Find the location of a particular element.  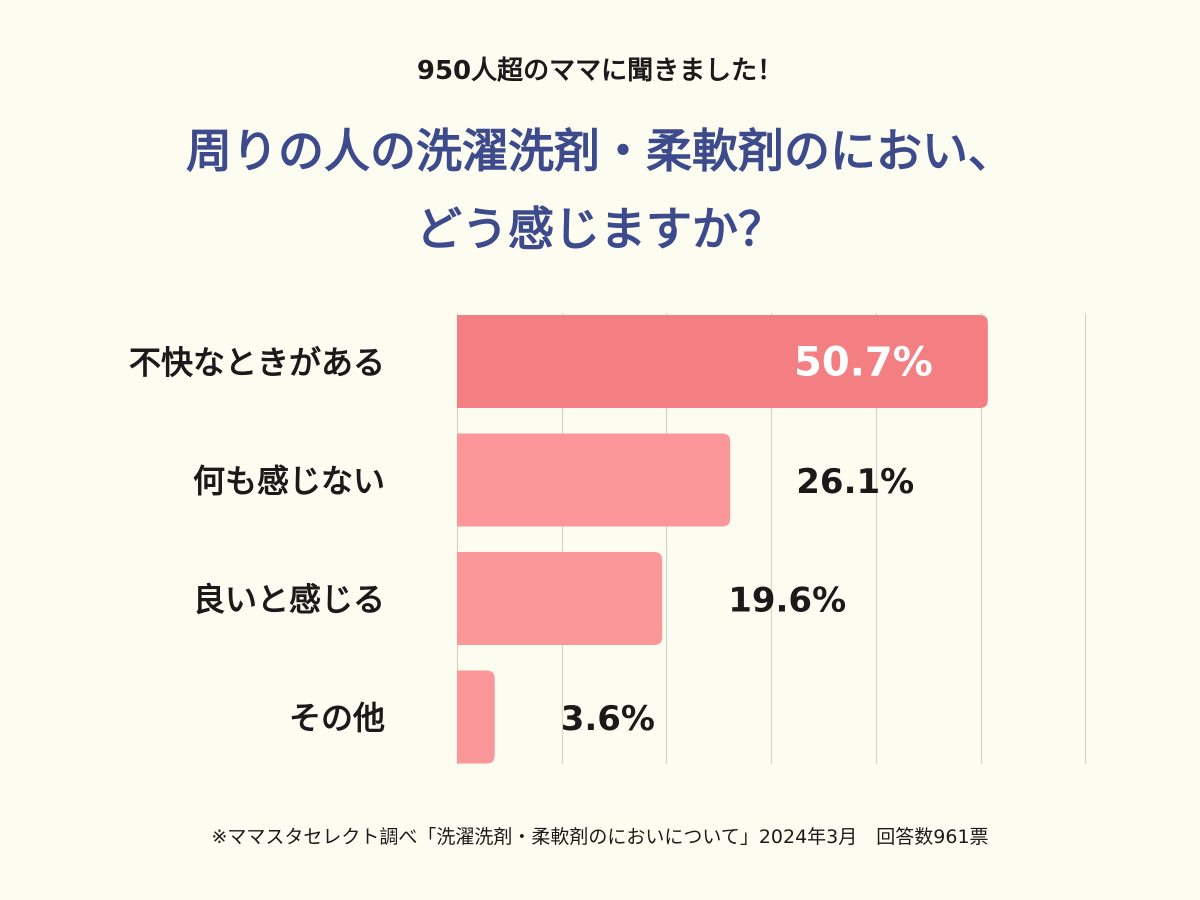

value-label: 26.1% is located at coordinates (855, 482).